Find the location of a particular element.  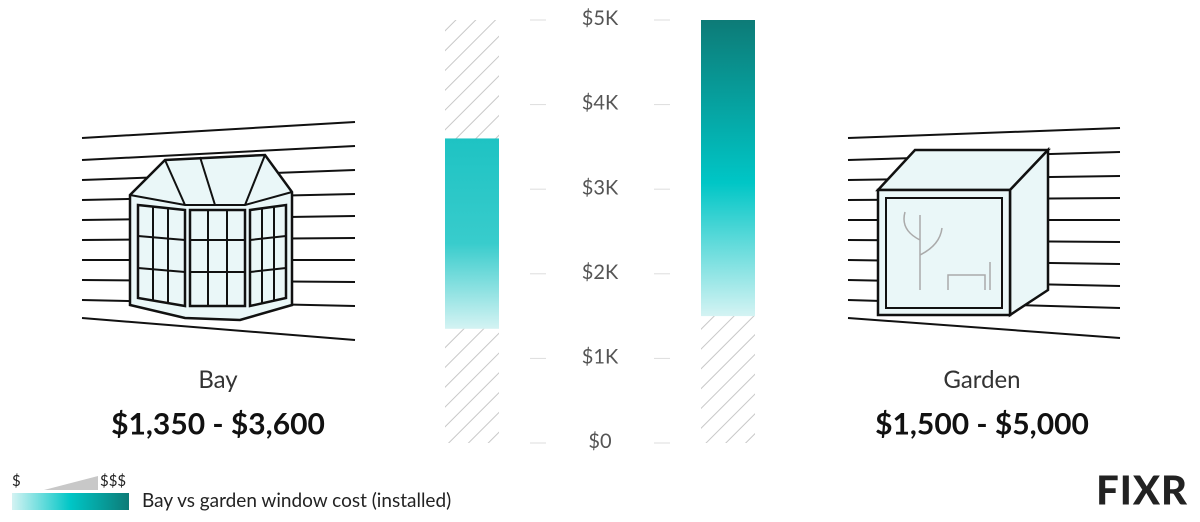

range-label: $1,500 - $5,000 is located at coordinates (982, 424).